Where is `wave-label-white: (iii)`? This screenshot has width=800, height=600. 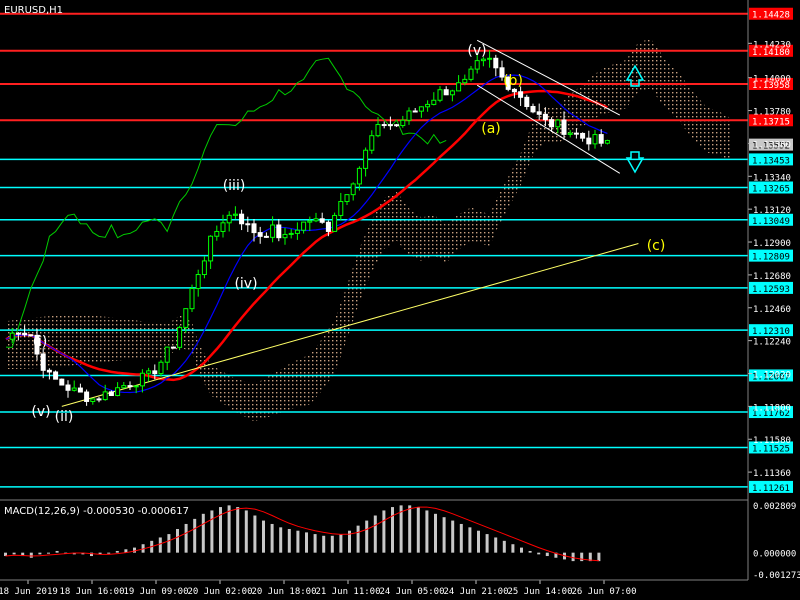
wave-label-white: (iii) is located at coordinates (234, 186).